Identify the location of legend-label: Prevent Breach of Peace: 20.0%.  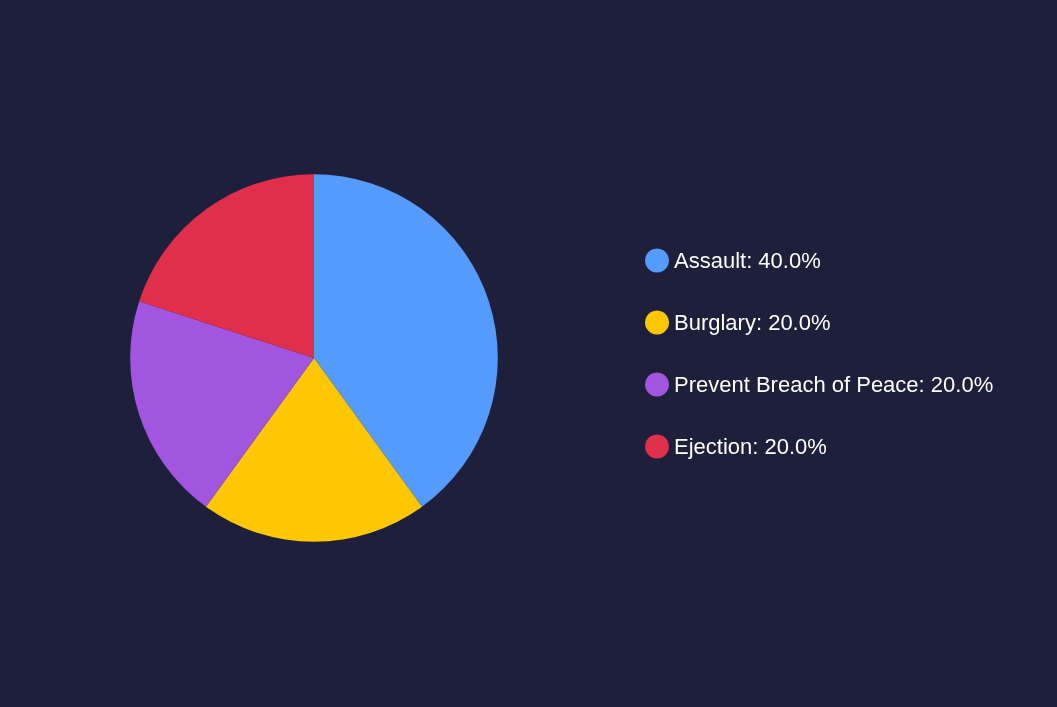
(834, 384).